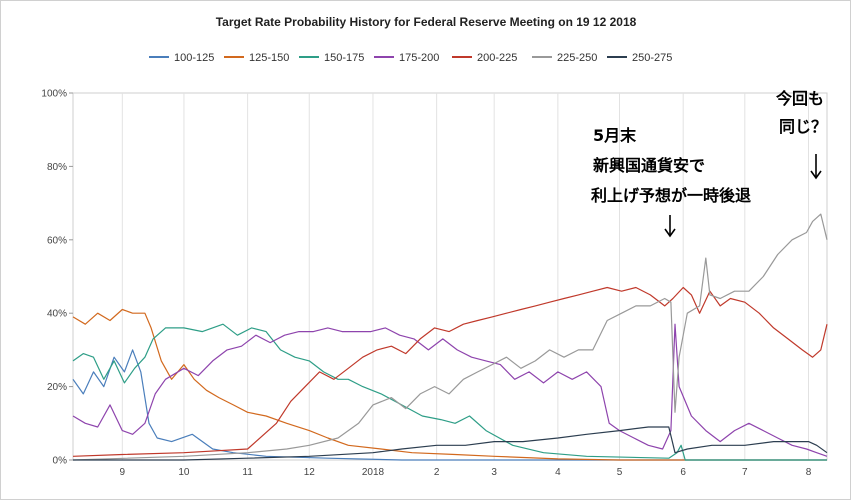 This screenshot has width=851, height=501. I want to click on y-tick-label: 40%, so click(57, 314).